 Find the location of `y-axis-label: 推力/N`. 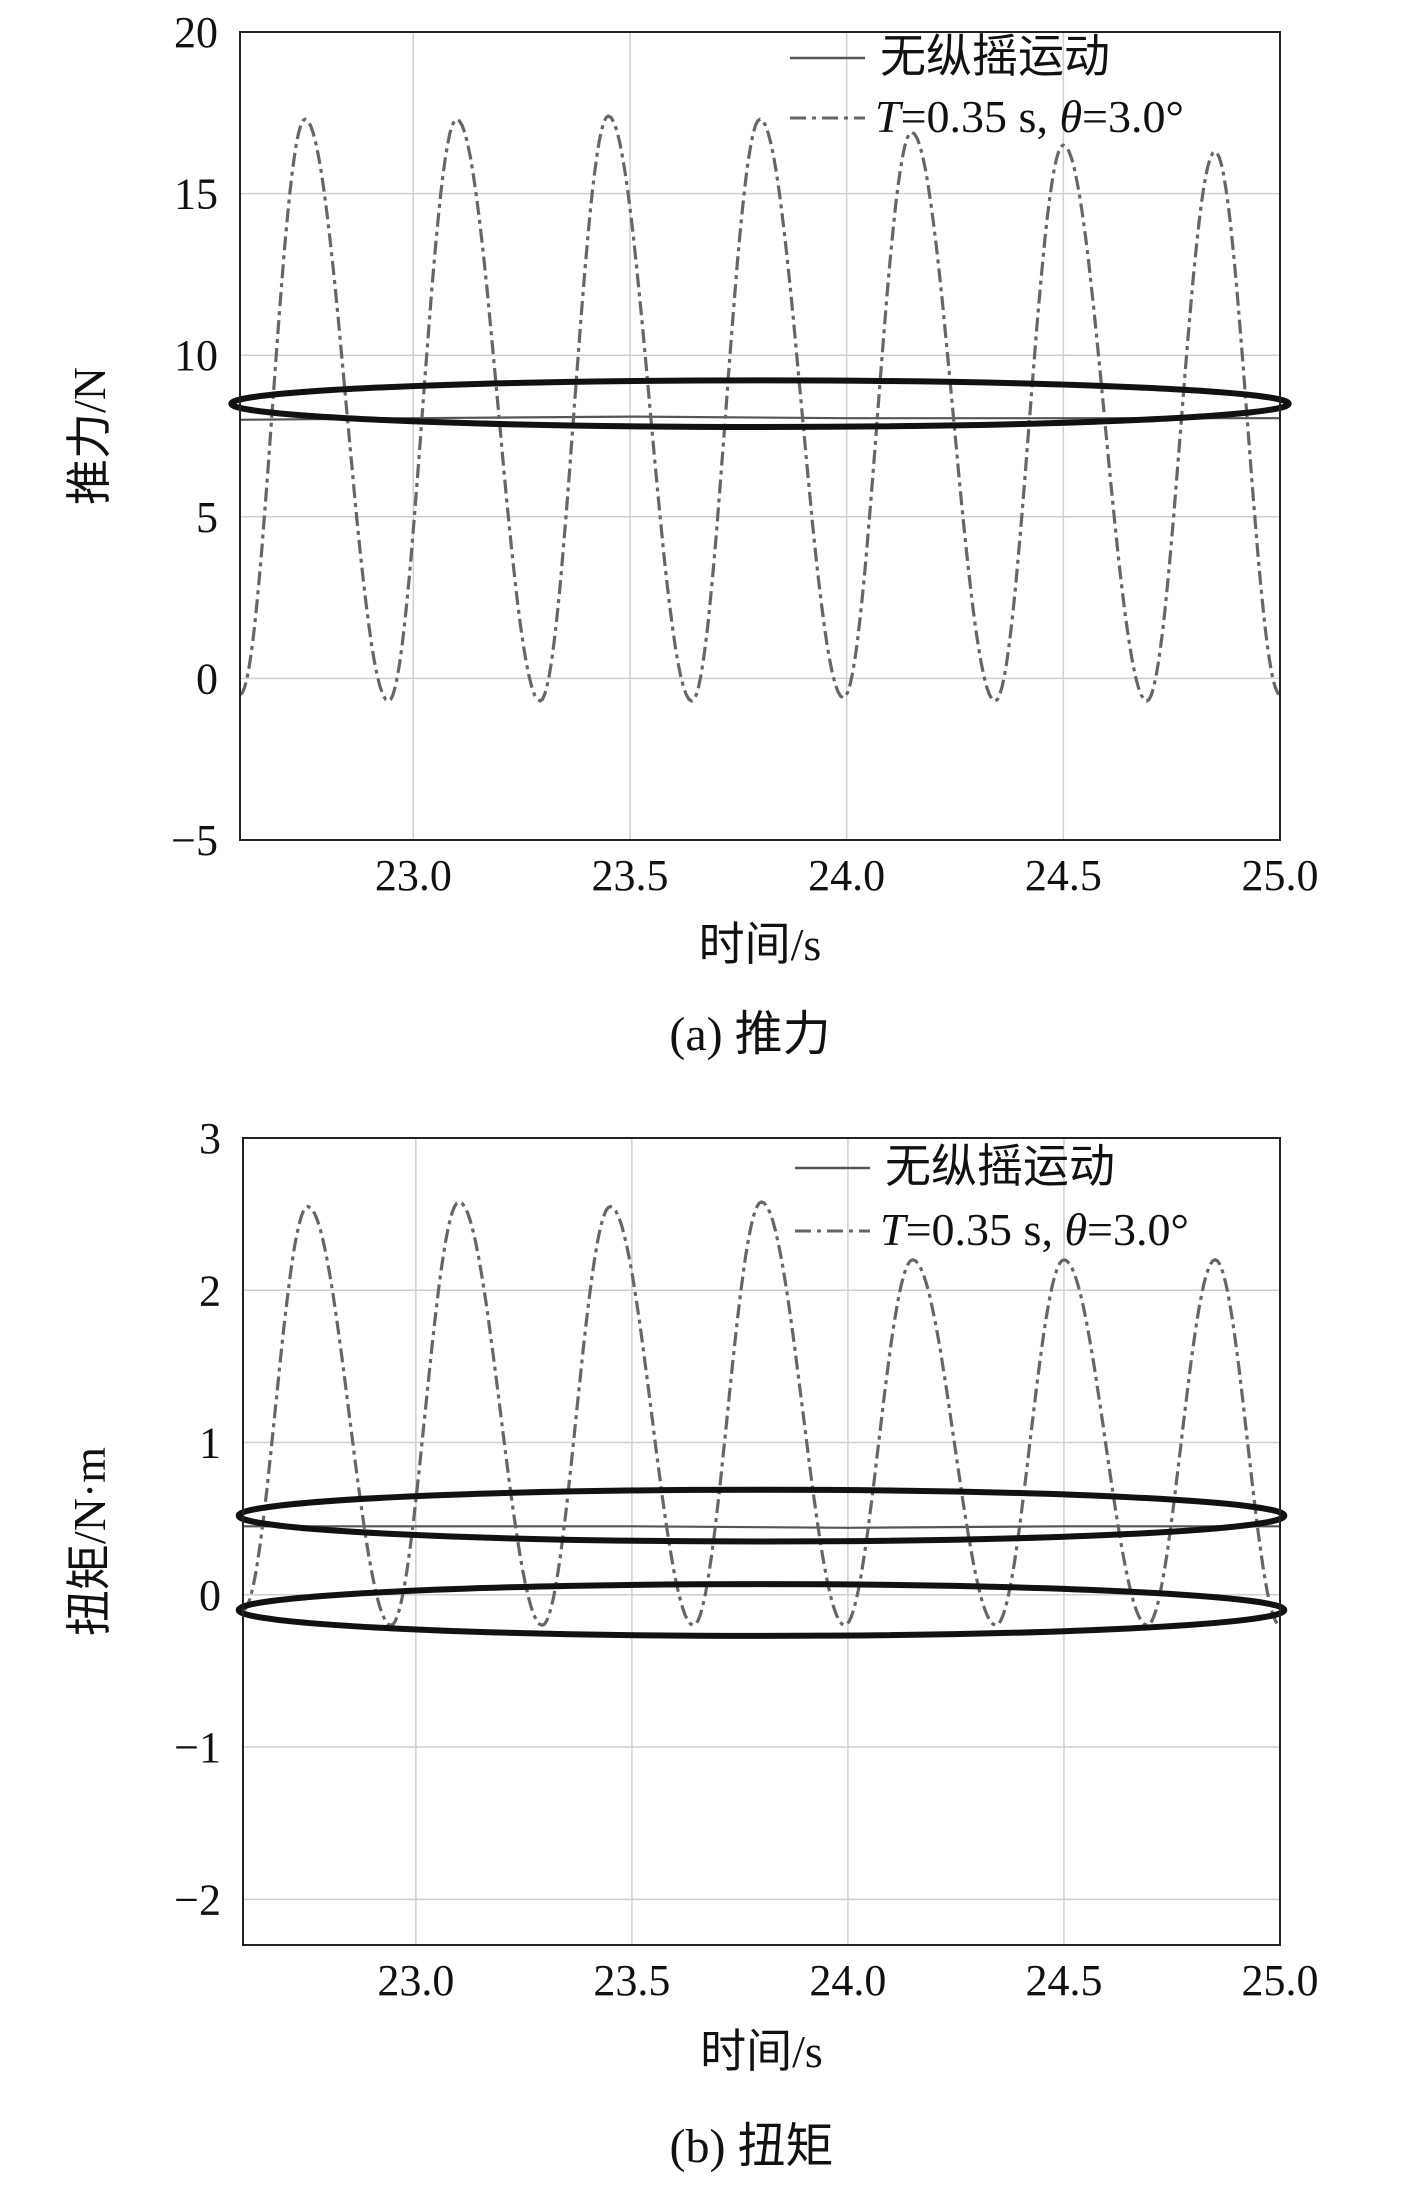

y-axis-label: 推力/N is located at coordinates (89, 436).